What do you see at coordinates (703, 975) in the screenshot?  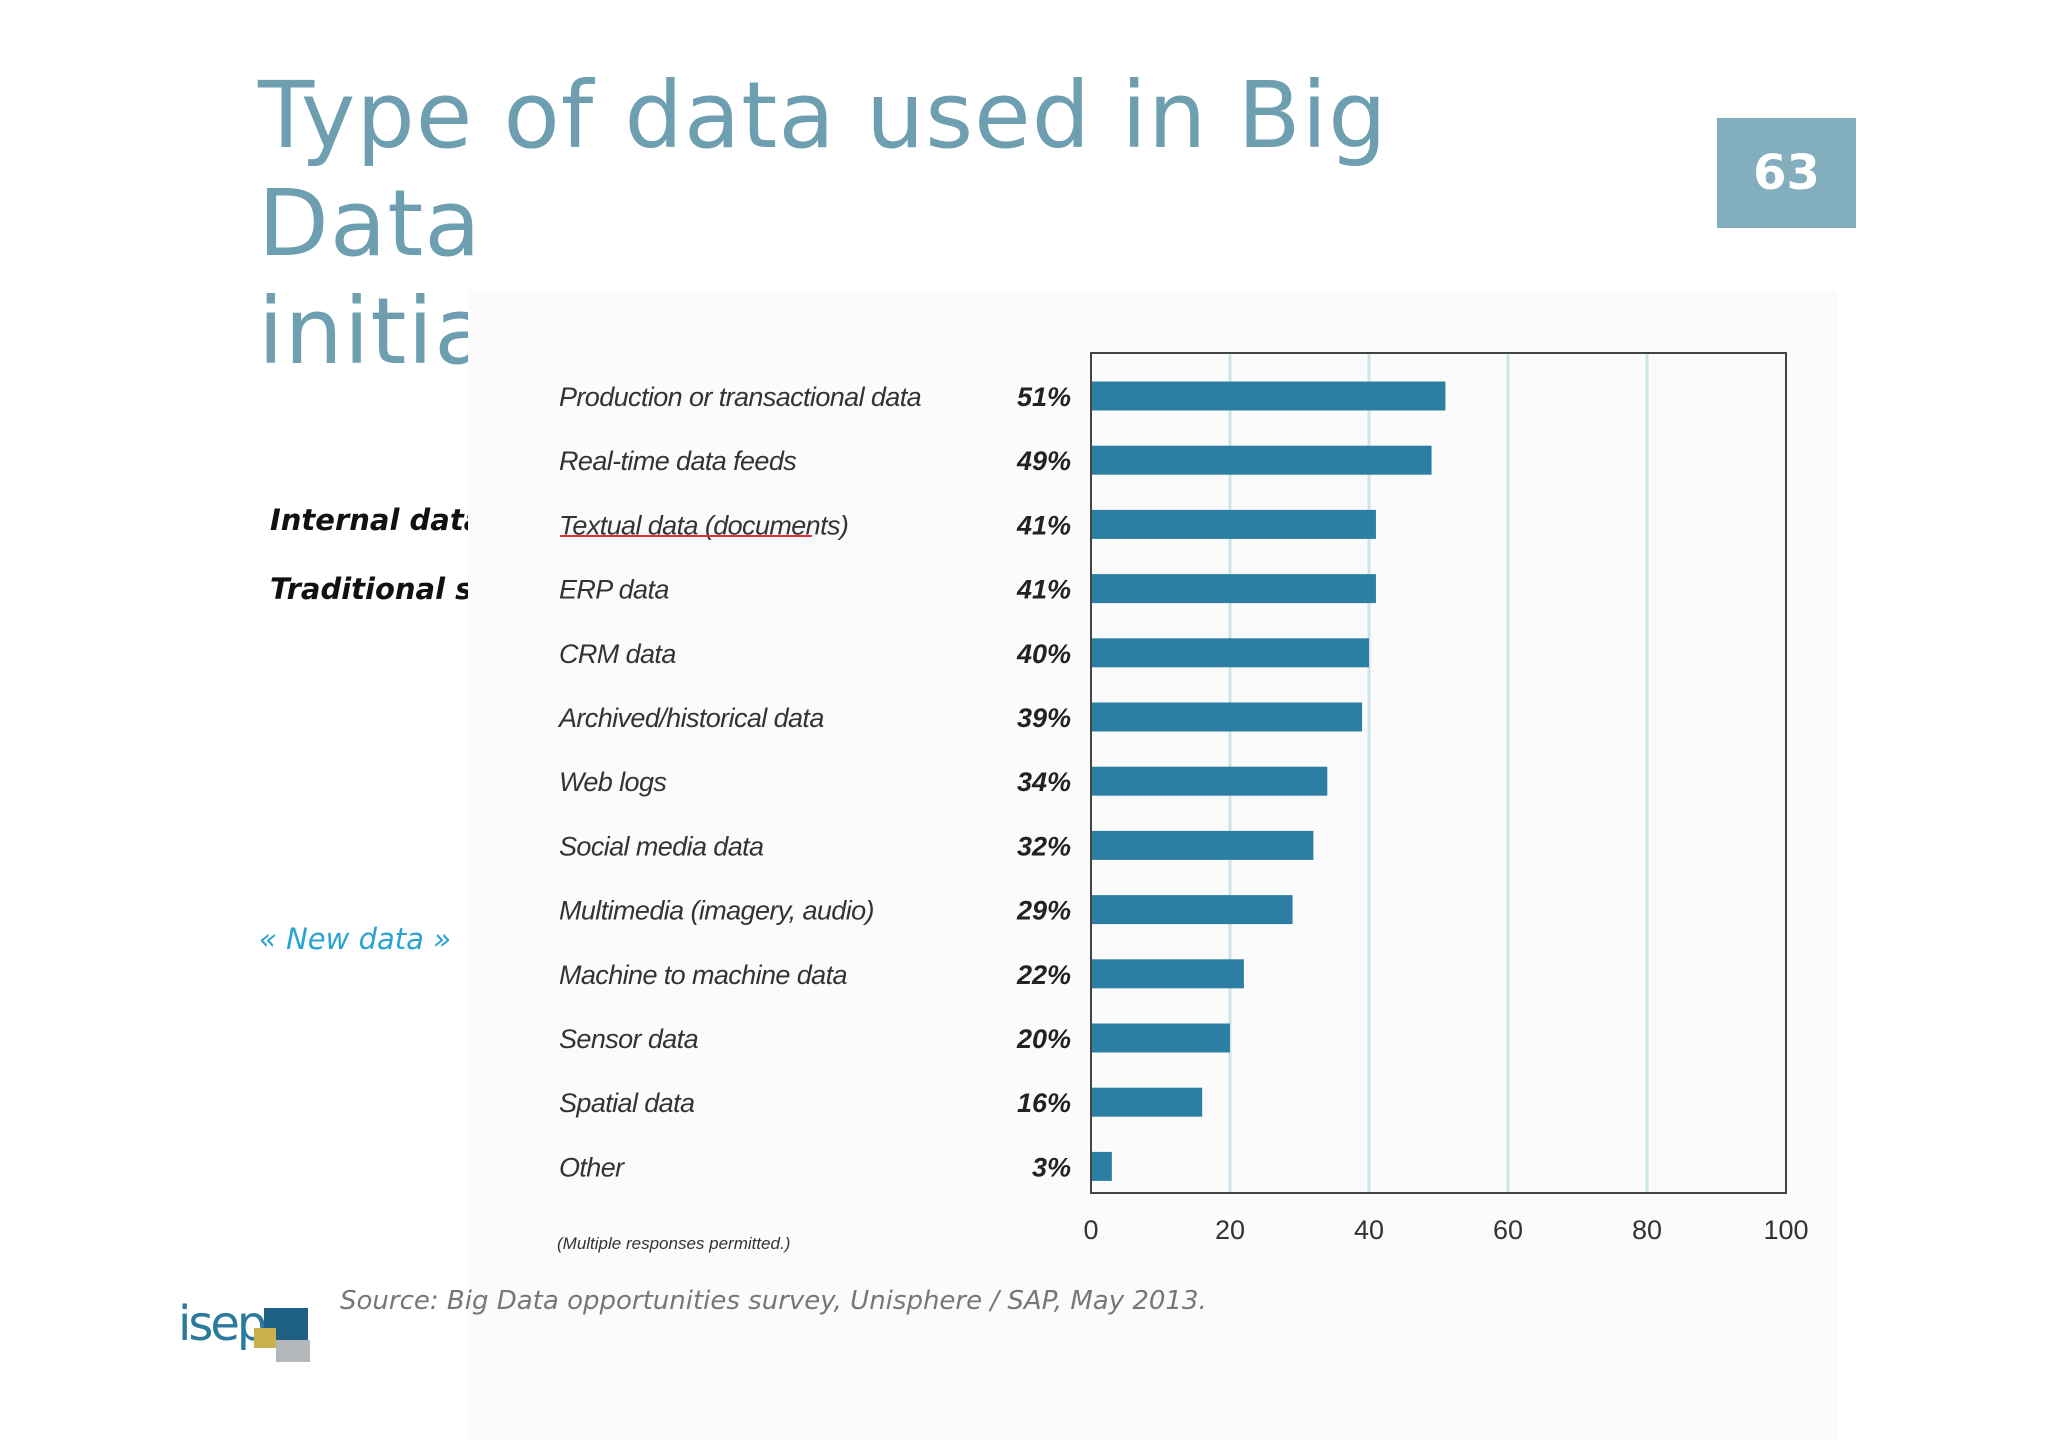 I see `category-label-9: Machine to machine data` at bounding box center [703, 975].